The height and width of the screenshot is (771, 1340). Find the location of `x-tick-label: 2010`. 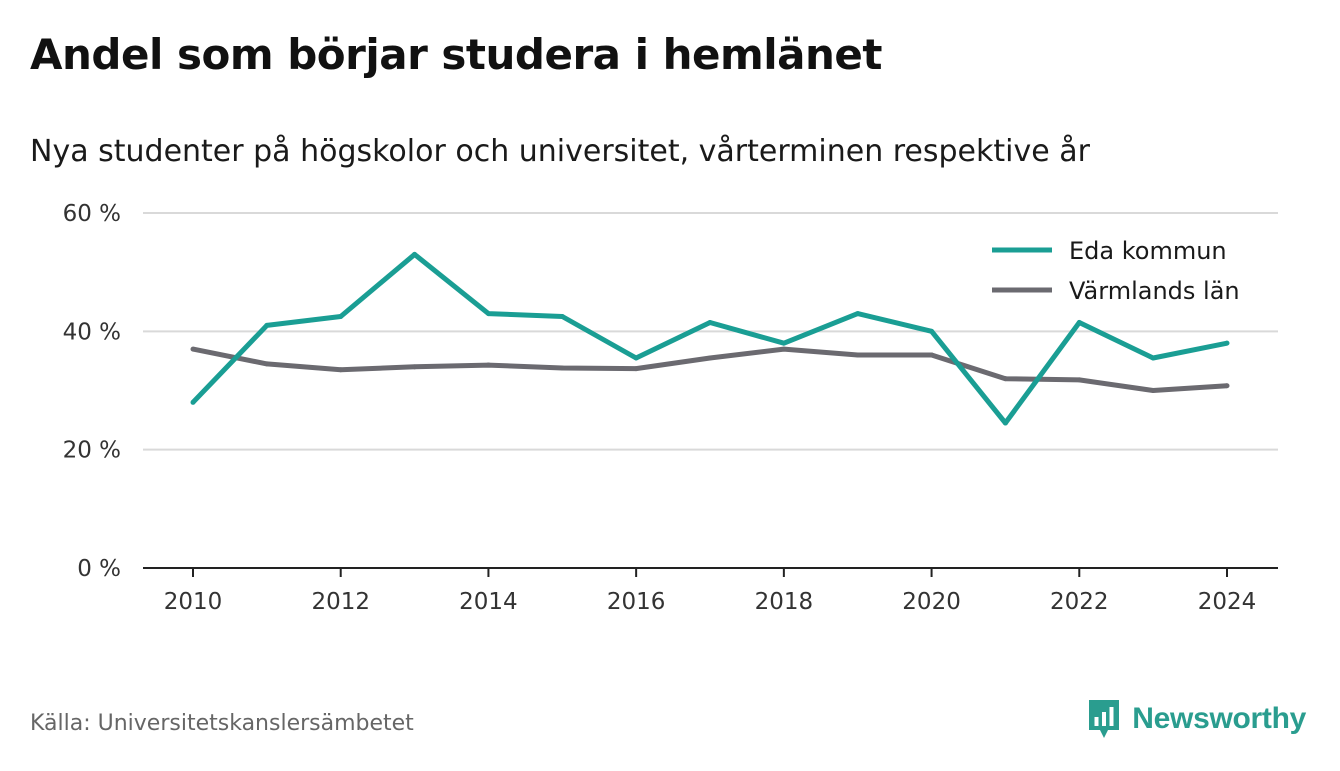

x-tick-label: 2010 is located at coordinates (193, 602).